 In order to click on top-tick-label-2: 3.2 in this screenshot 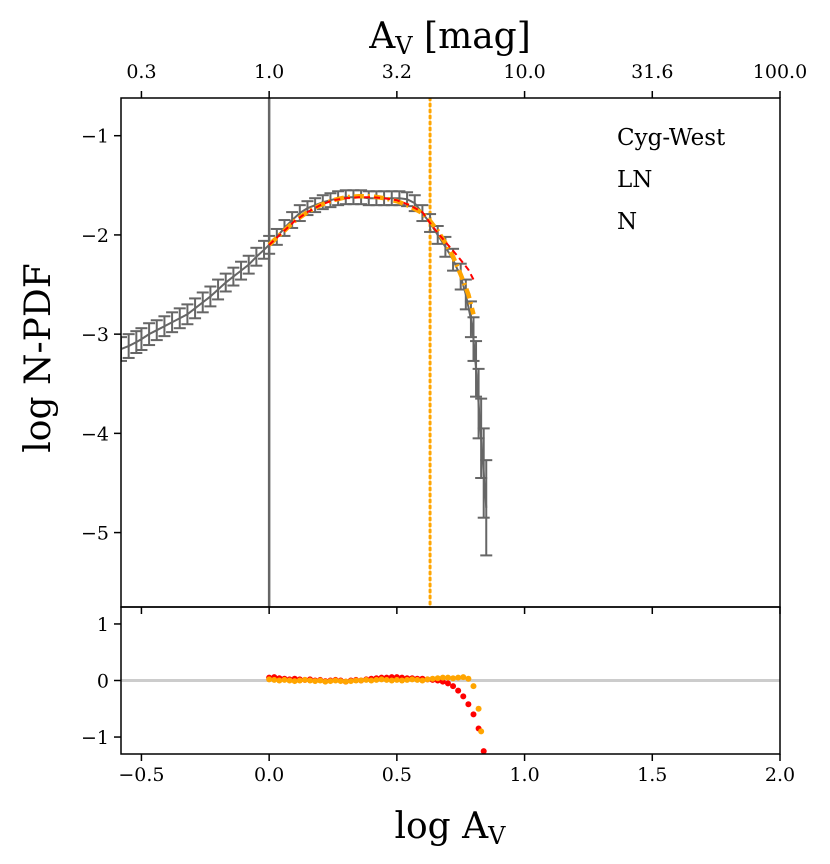, I will do `click(397, 72)`.